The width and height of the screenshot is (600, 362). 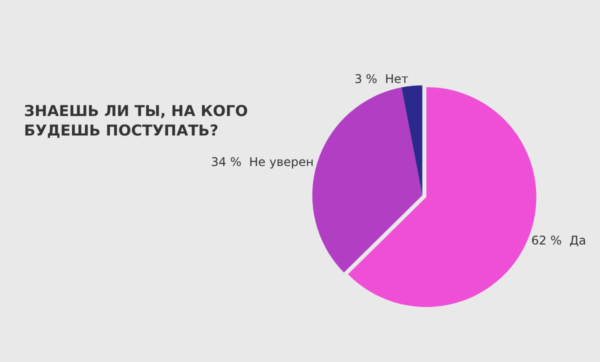 I want to click on slice-label: 62 % Да, so click(x=558, y=241).